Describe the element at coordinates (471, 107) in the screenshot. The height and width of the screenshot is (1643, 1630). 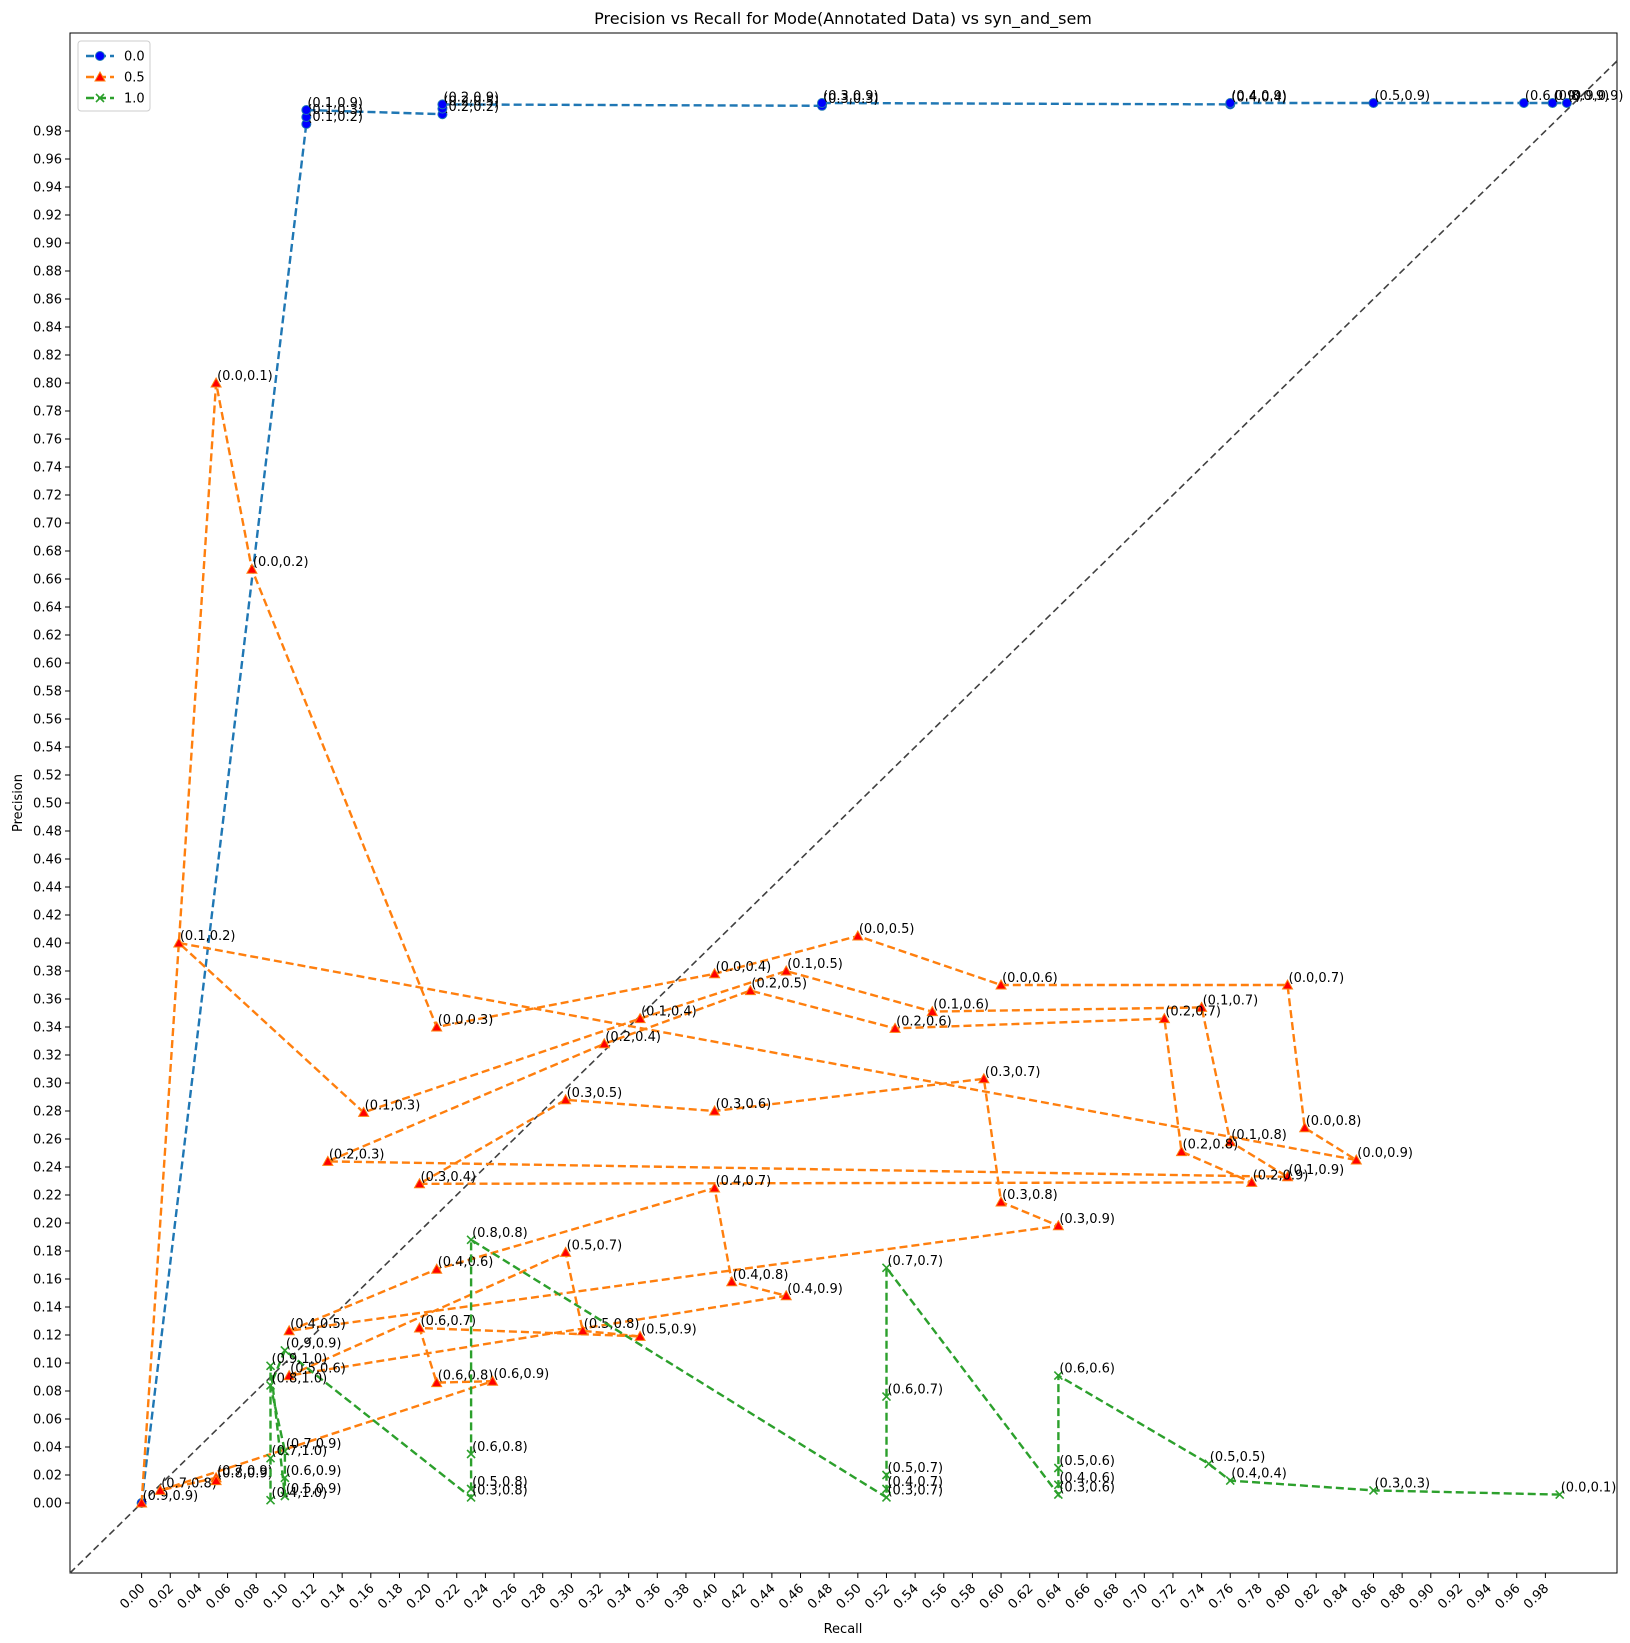
I see `point-label: (0.2,0.2)` at that location.